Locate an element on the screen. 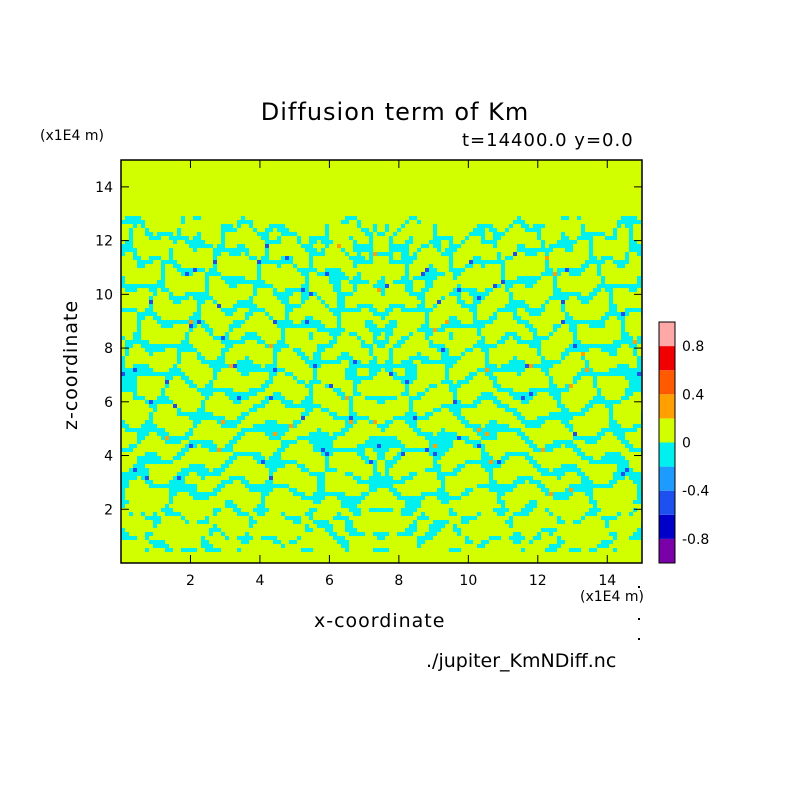 The width and height of the screenshot is (804, 804). x-tick-label: 8 is located at coordinates (398, 581).